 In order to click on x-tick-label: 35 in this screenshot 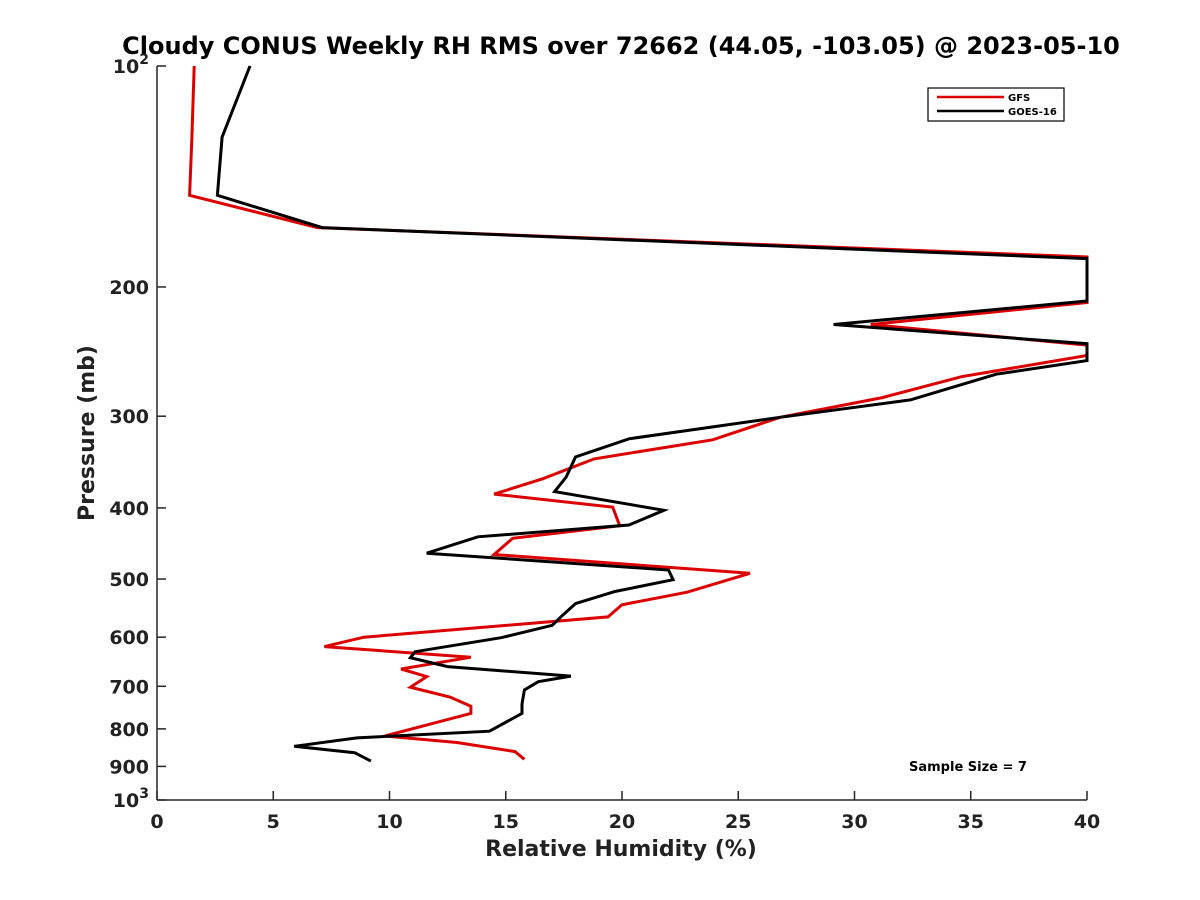, I will do `click(971, 822)`.